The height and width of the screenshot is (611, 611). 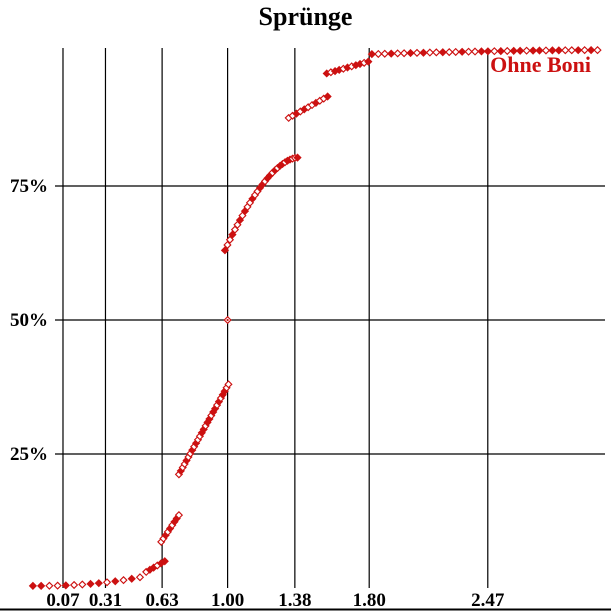 I want to click on x-tick-label: 2.47, so click(x=488, y=600).